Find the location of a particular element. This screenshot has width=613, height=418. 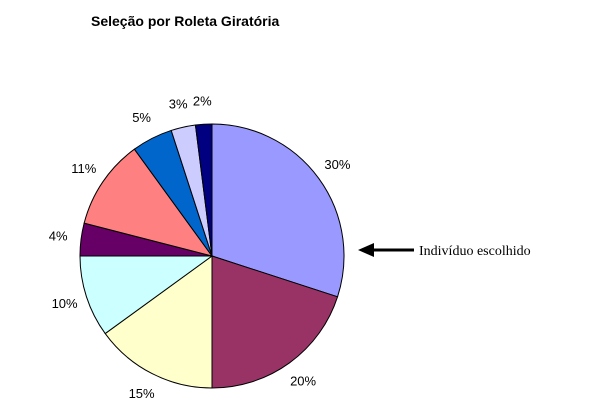

slice-label-3: 3% is located at coordinates (178, 104).